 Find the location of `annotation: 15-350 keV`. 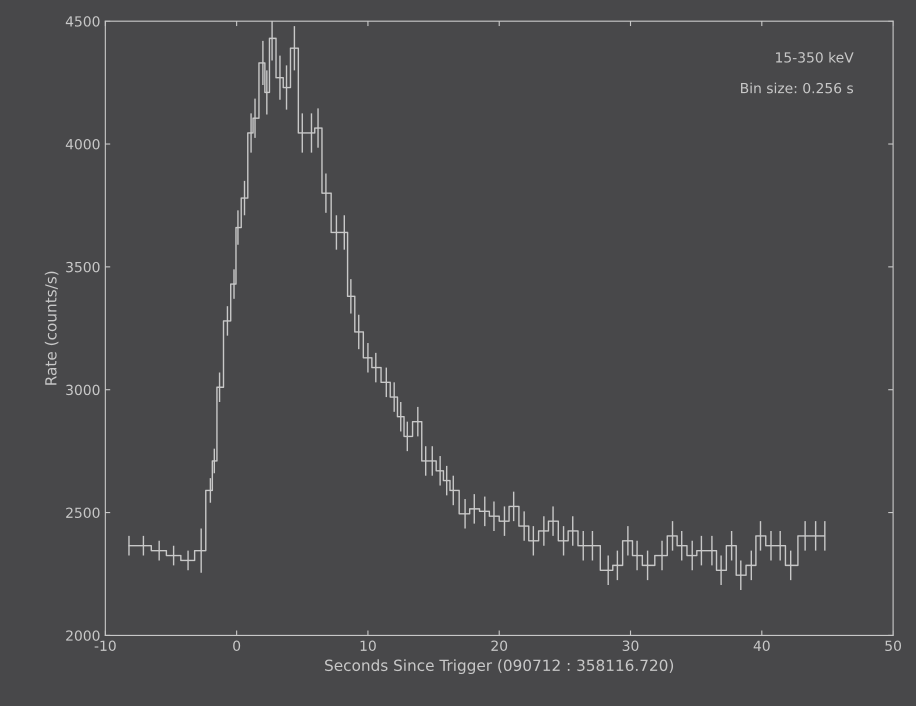

annotation: 15-350 keV is located at coordinates (815, 57).